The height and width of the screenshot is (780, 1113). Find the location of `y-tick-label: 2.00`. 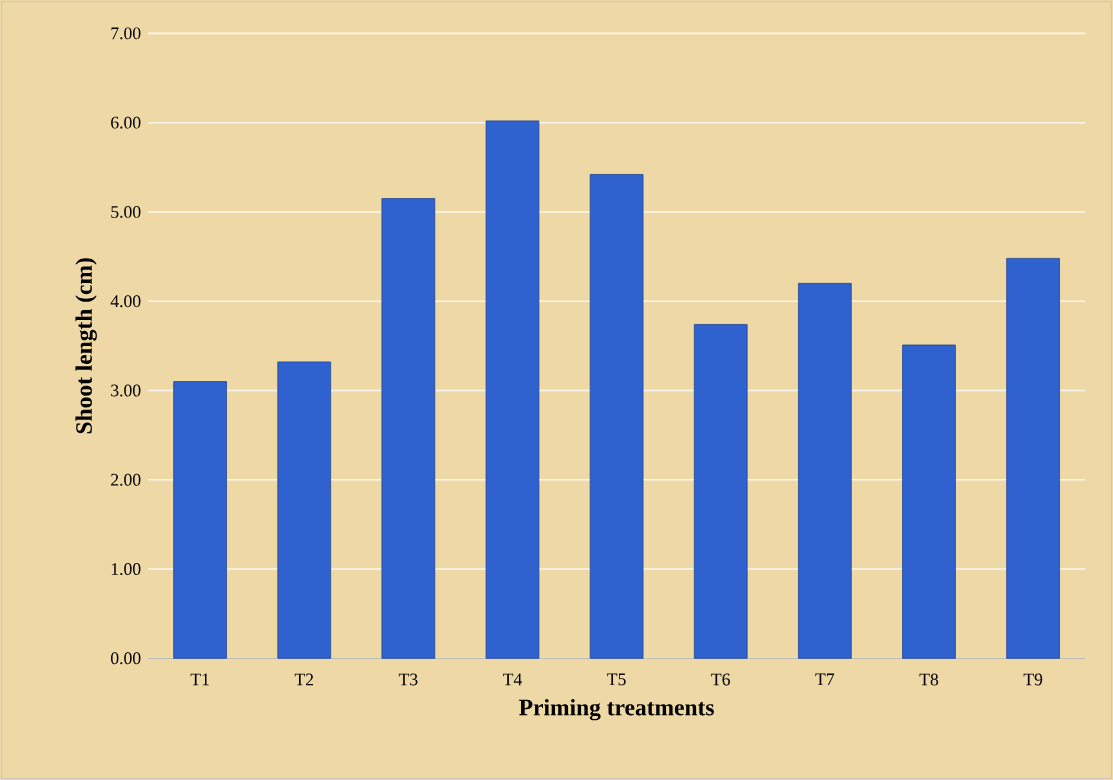

y-tick-label: 2.00 is located at coordinates (126, 479).